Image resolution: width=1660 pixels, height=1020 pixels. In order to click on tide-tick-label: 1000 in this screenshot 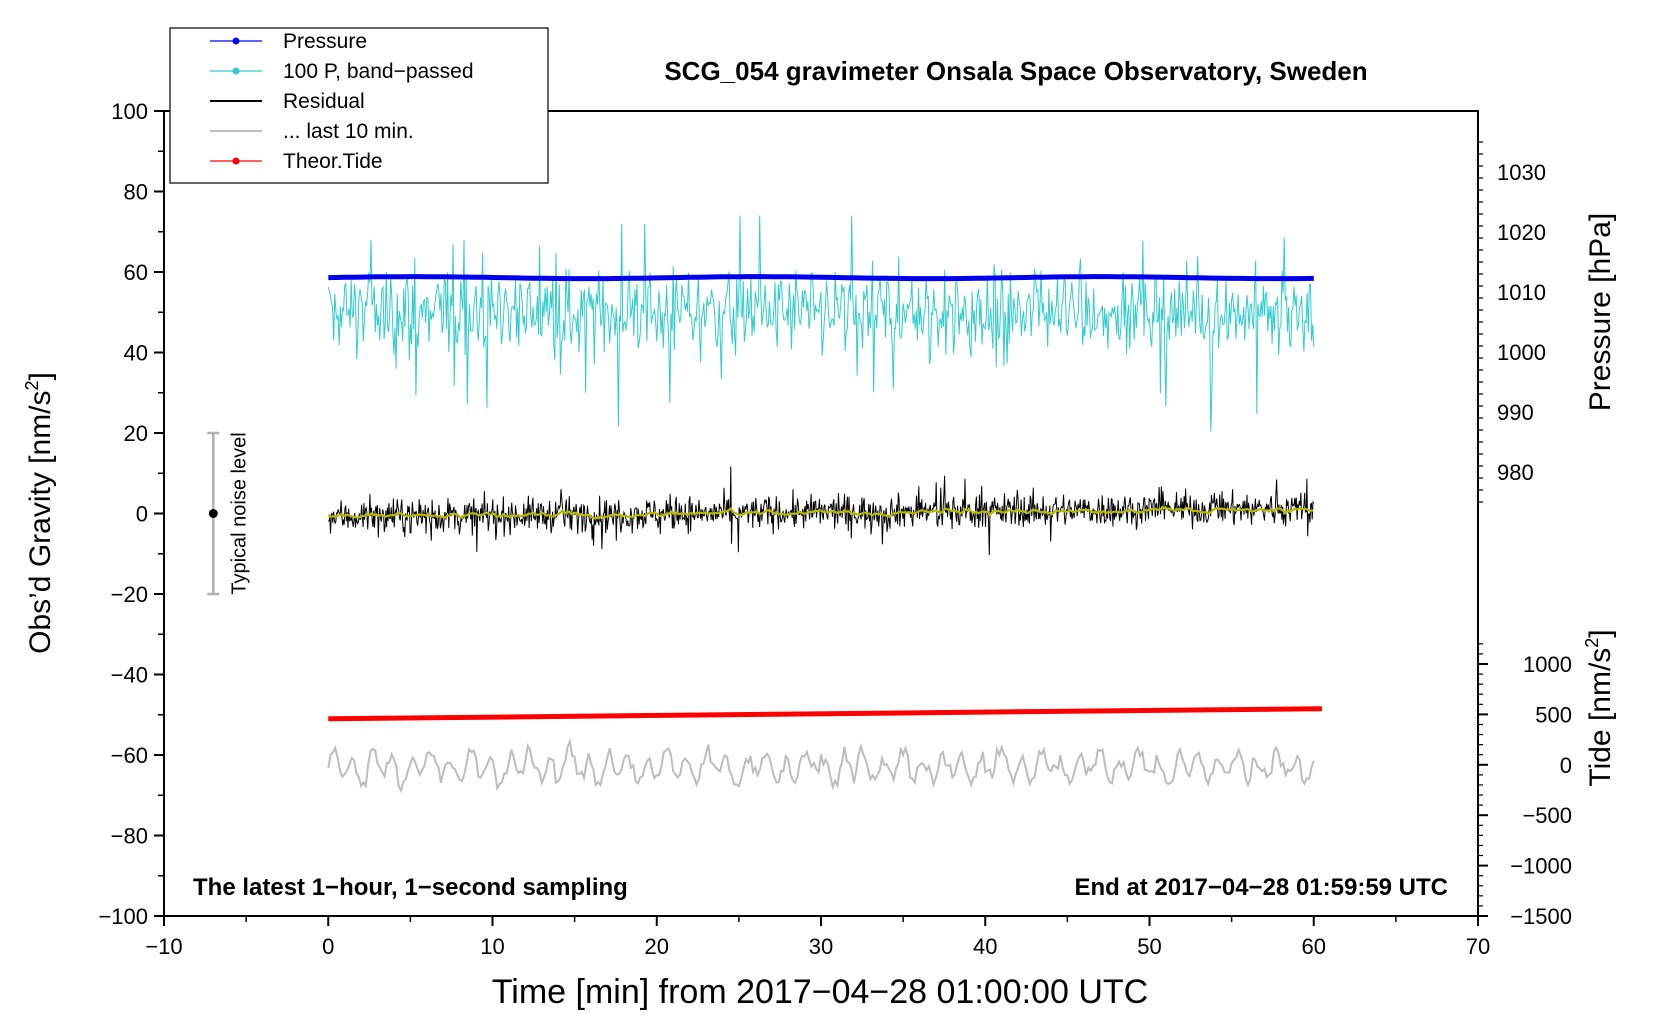, I will do `click(1547, 664)`.